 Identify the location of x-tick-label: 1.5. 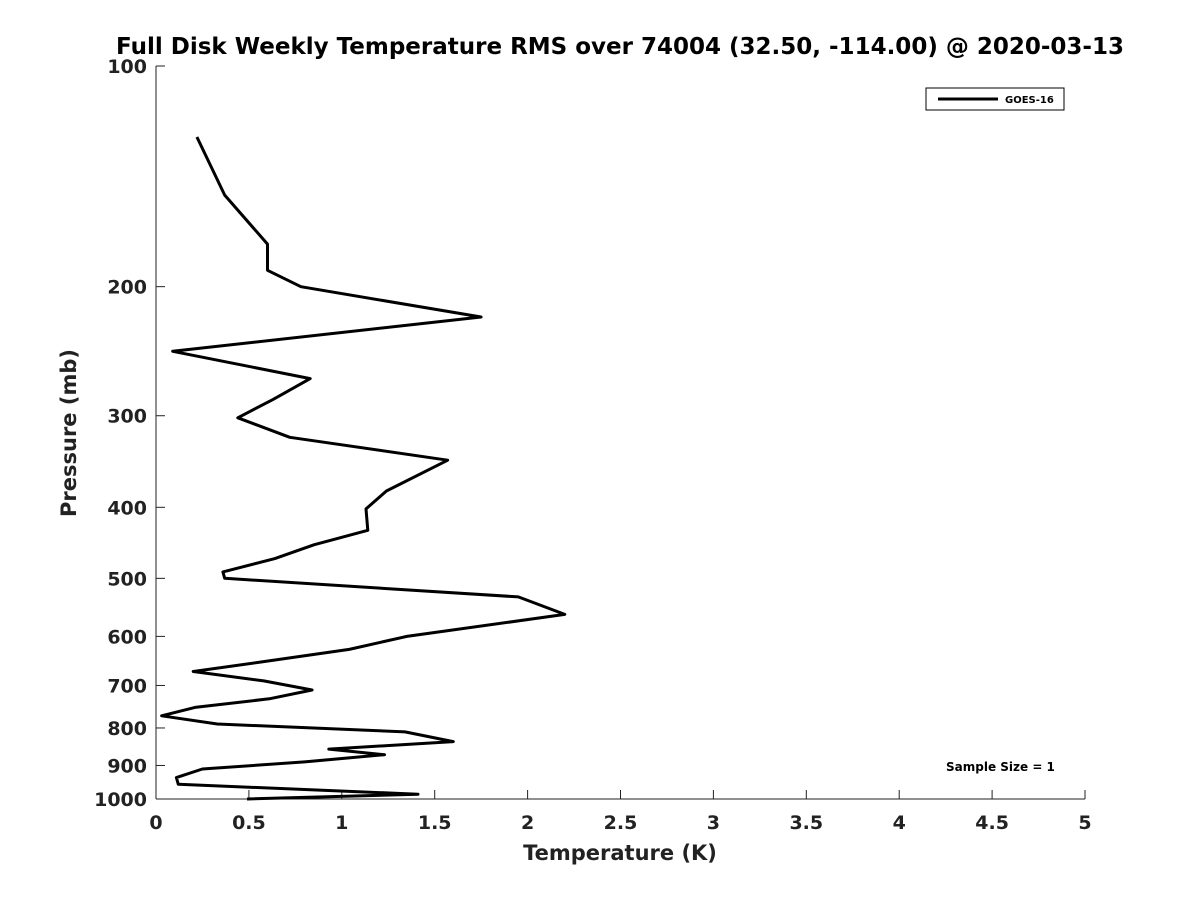
(435, 823).